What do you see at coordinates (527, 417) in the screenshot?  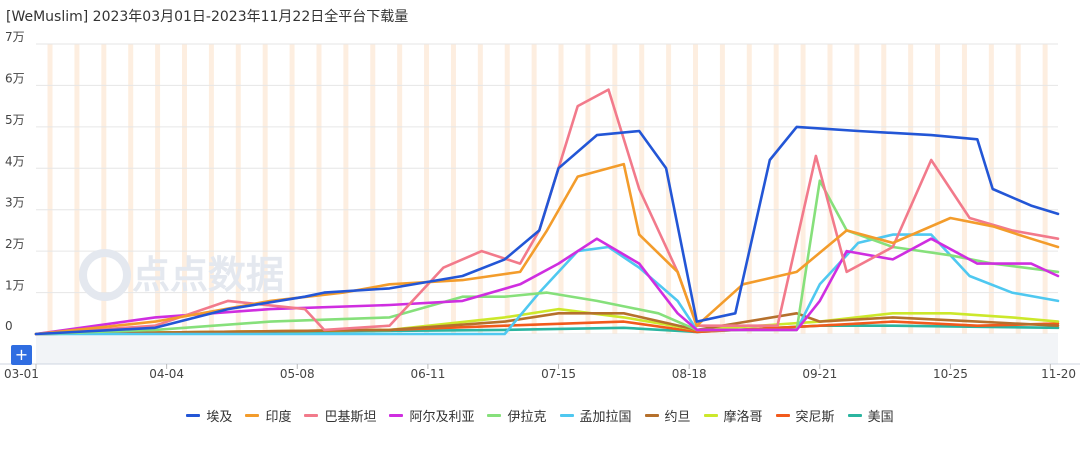 I see `legend-label: 伊拉克` at bounding box center [527, 417].